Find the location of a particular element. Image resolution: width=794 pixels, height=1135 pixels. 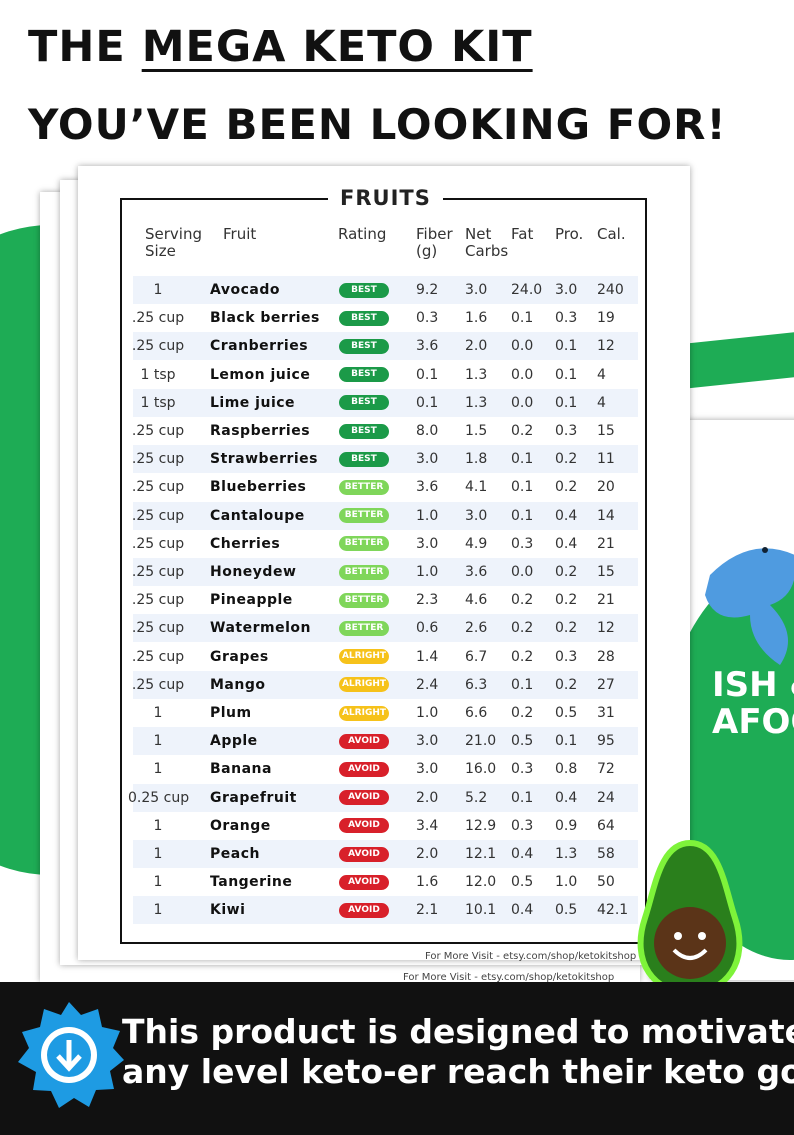

nutrient-value: 21.0 is located at coordinates (481, 741).